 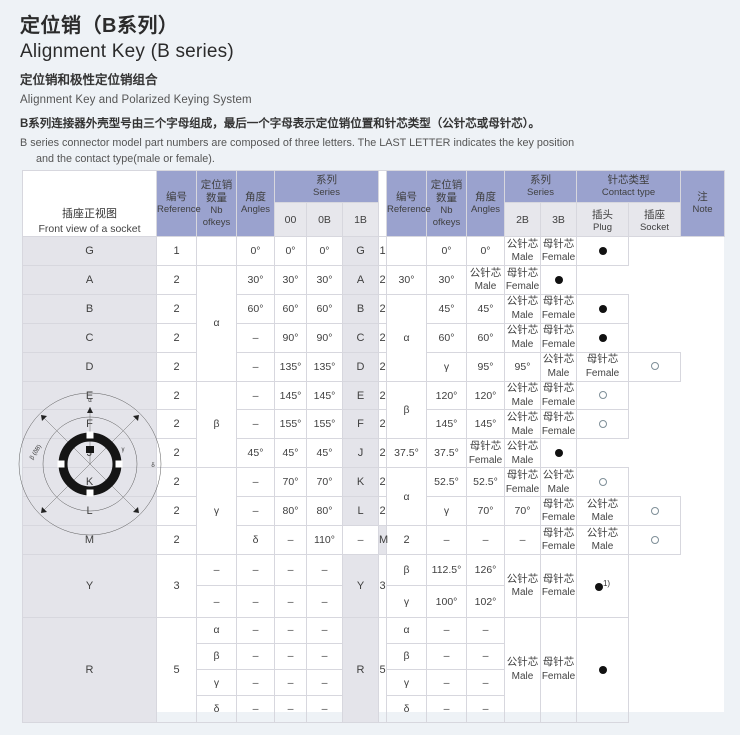 What do you see at coordinates (382, 585) in the screenshot?
I see `right-nbkeys-cell: 3` at bounding box center [382, 585].